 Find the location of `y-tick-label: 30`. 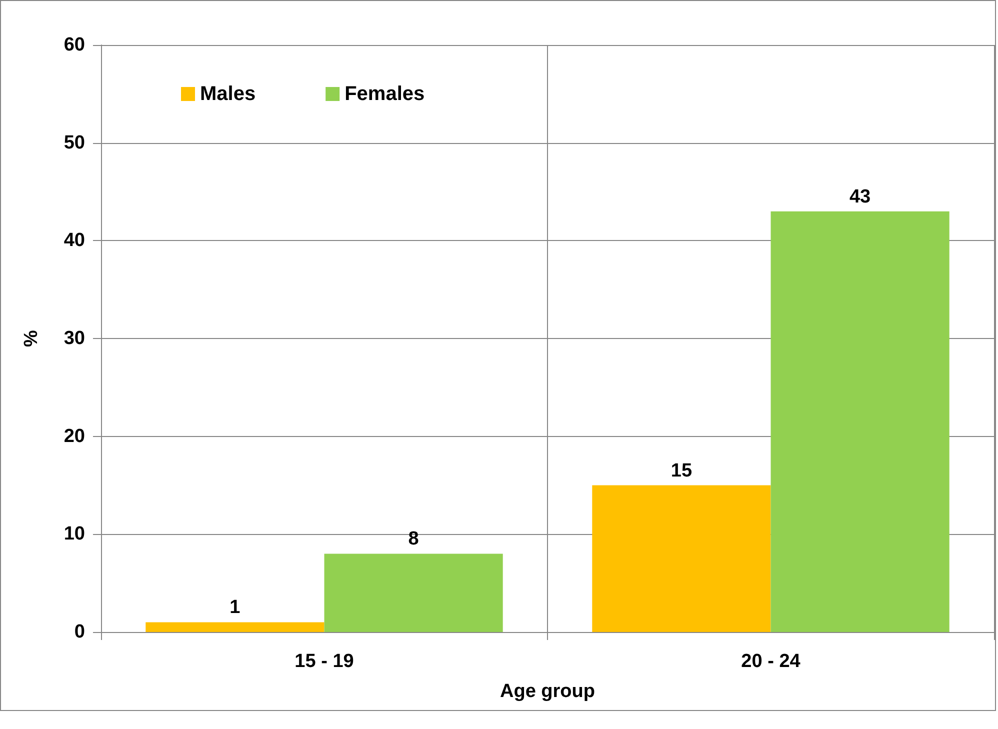

y-tick-label: 30 is located at coordinates (74, 338).